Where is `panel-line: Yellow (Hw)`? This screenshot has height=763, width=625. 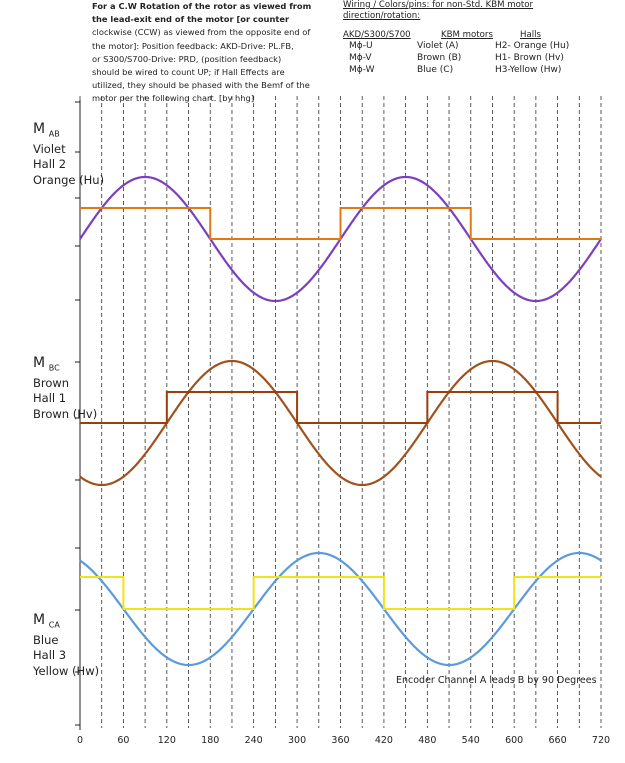
panel-line: Yellow (Hw) is located at coordinates (66, 670).